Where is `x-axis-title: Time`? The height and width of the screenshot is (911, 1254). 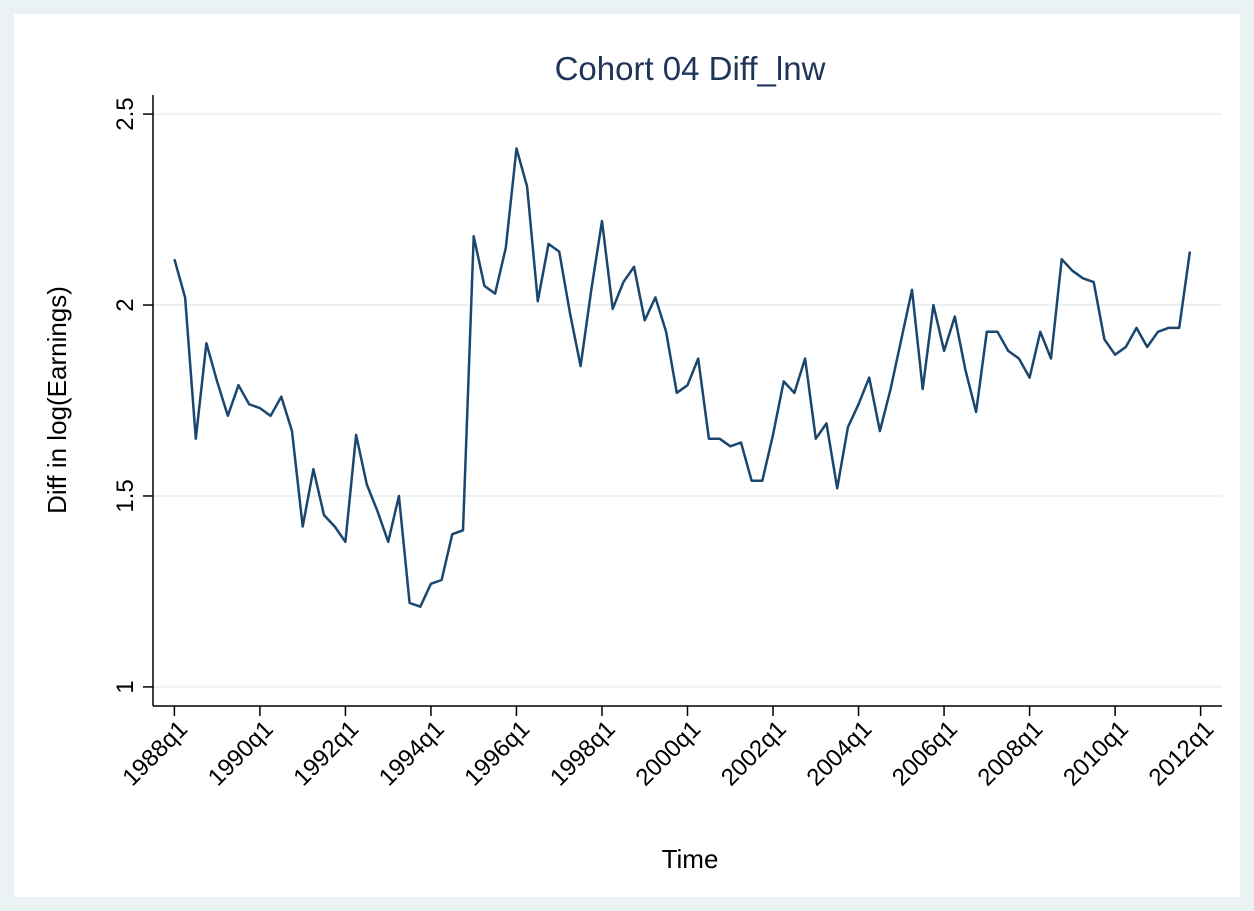
x-axis-title: Time is located at coordinates (690, 859).